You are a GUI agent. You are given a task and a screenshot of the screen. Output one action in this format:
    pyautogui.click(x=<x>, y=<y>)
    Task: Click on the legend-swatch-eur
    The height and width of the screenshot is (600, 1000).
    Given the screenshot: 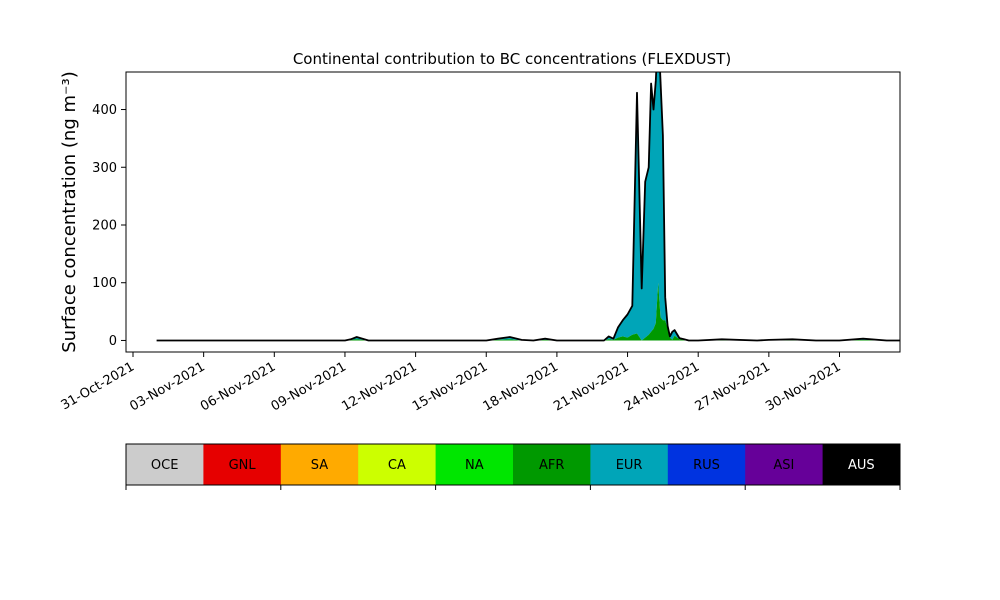 What is the action you would take?
    pyautogui.click(x=629, y=464)
    